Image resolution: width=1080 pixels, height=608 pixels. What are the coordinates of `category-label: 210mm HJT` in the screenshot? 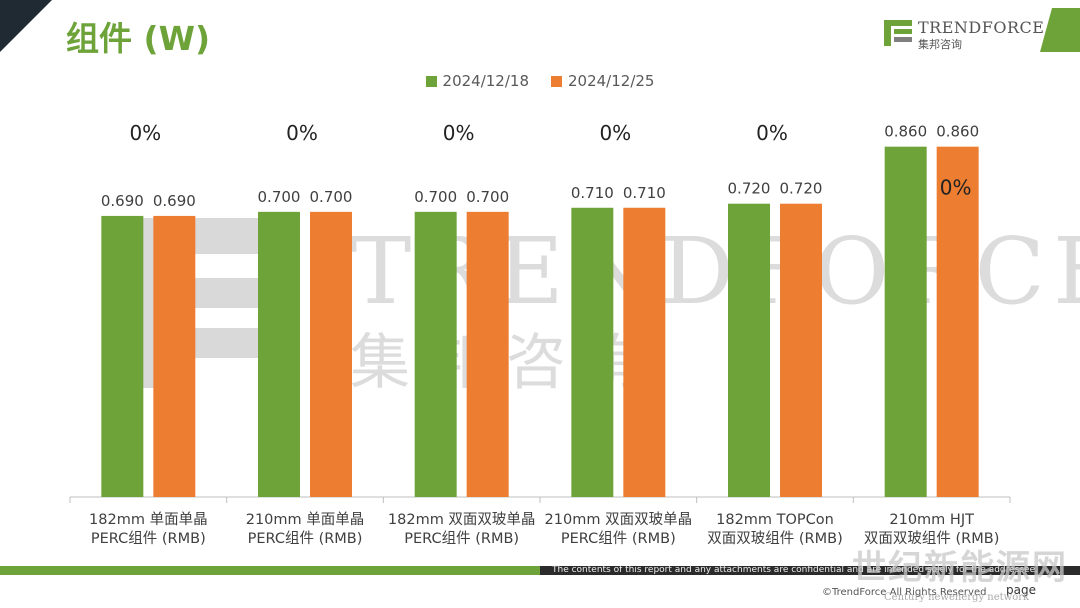 It's located at (931, 520).